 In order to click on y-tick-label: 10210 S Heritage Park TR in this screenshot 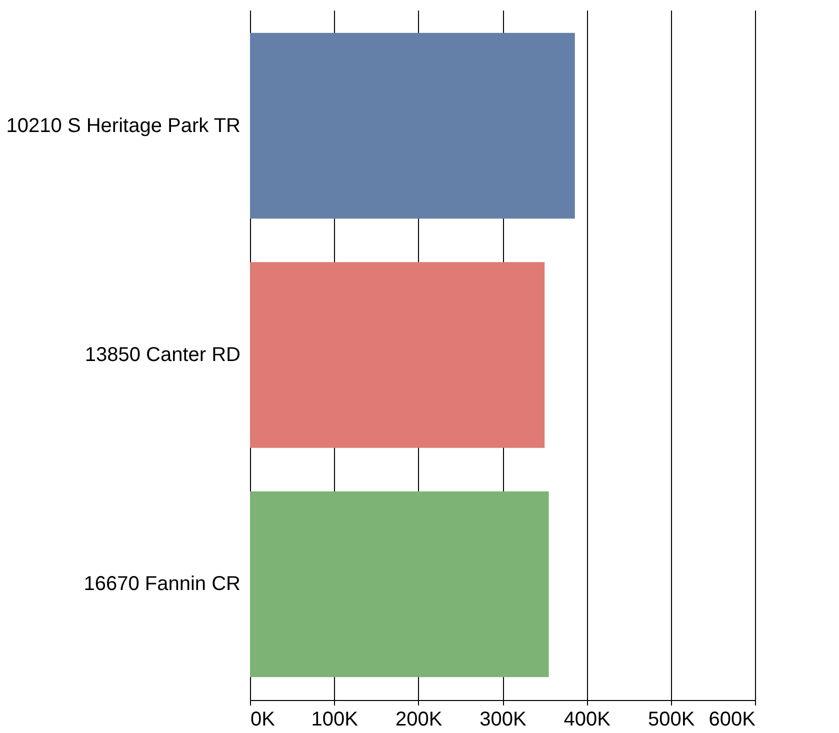, I will do `click(123, 125)`.